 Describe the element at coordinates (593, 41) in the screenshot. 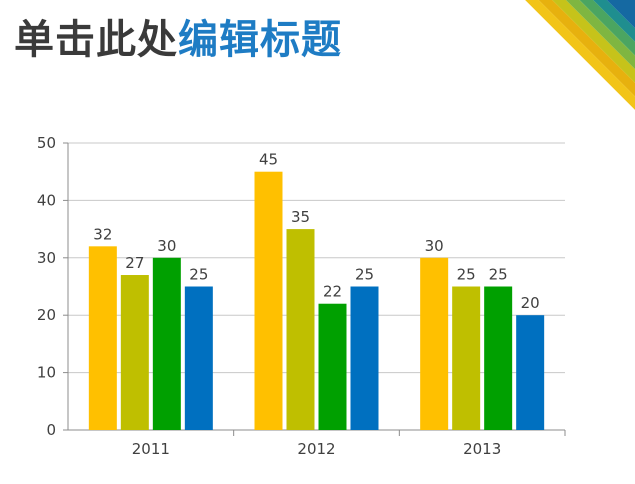

I see `corner-stripe` at that location.